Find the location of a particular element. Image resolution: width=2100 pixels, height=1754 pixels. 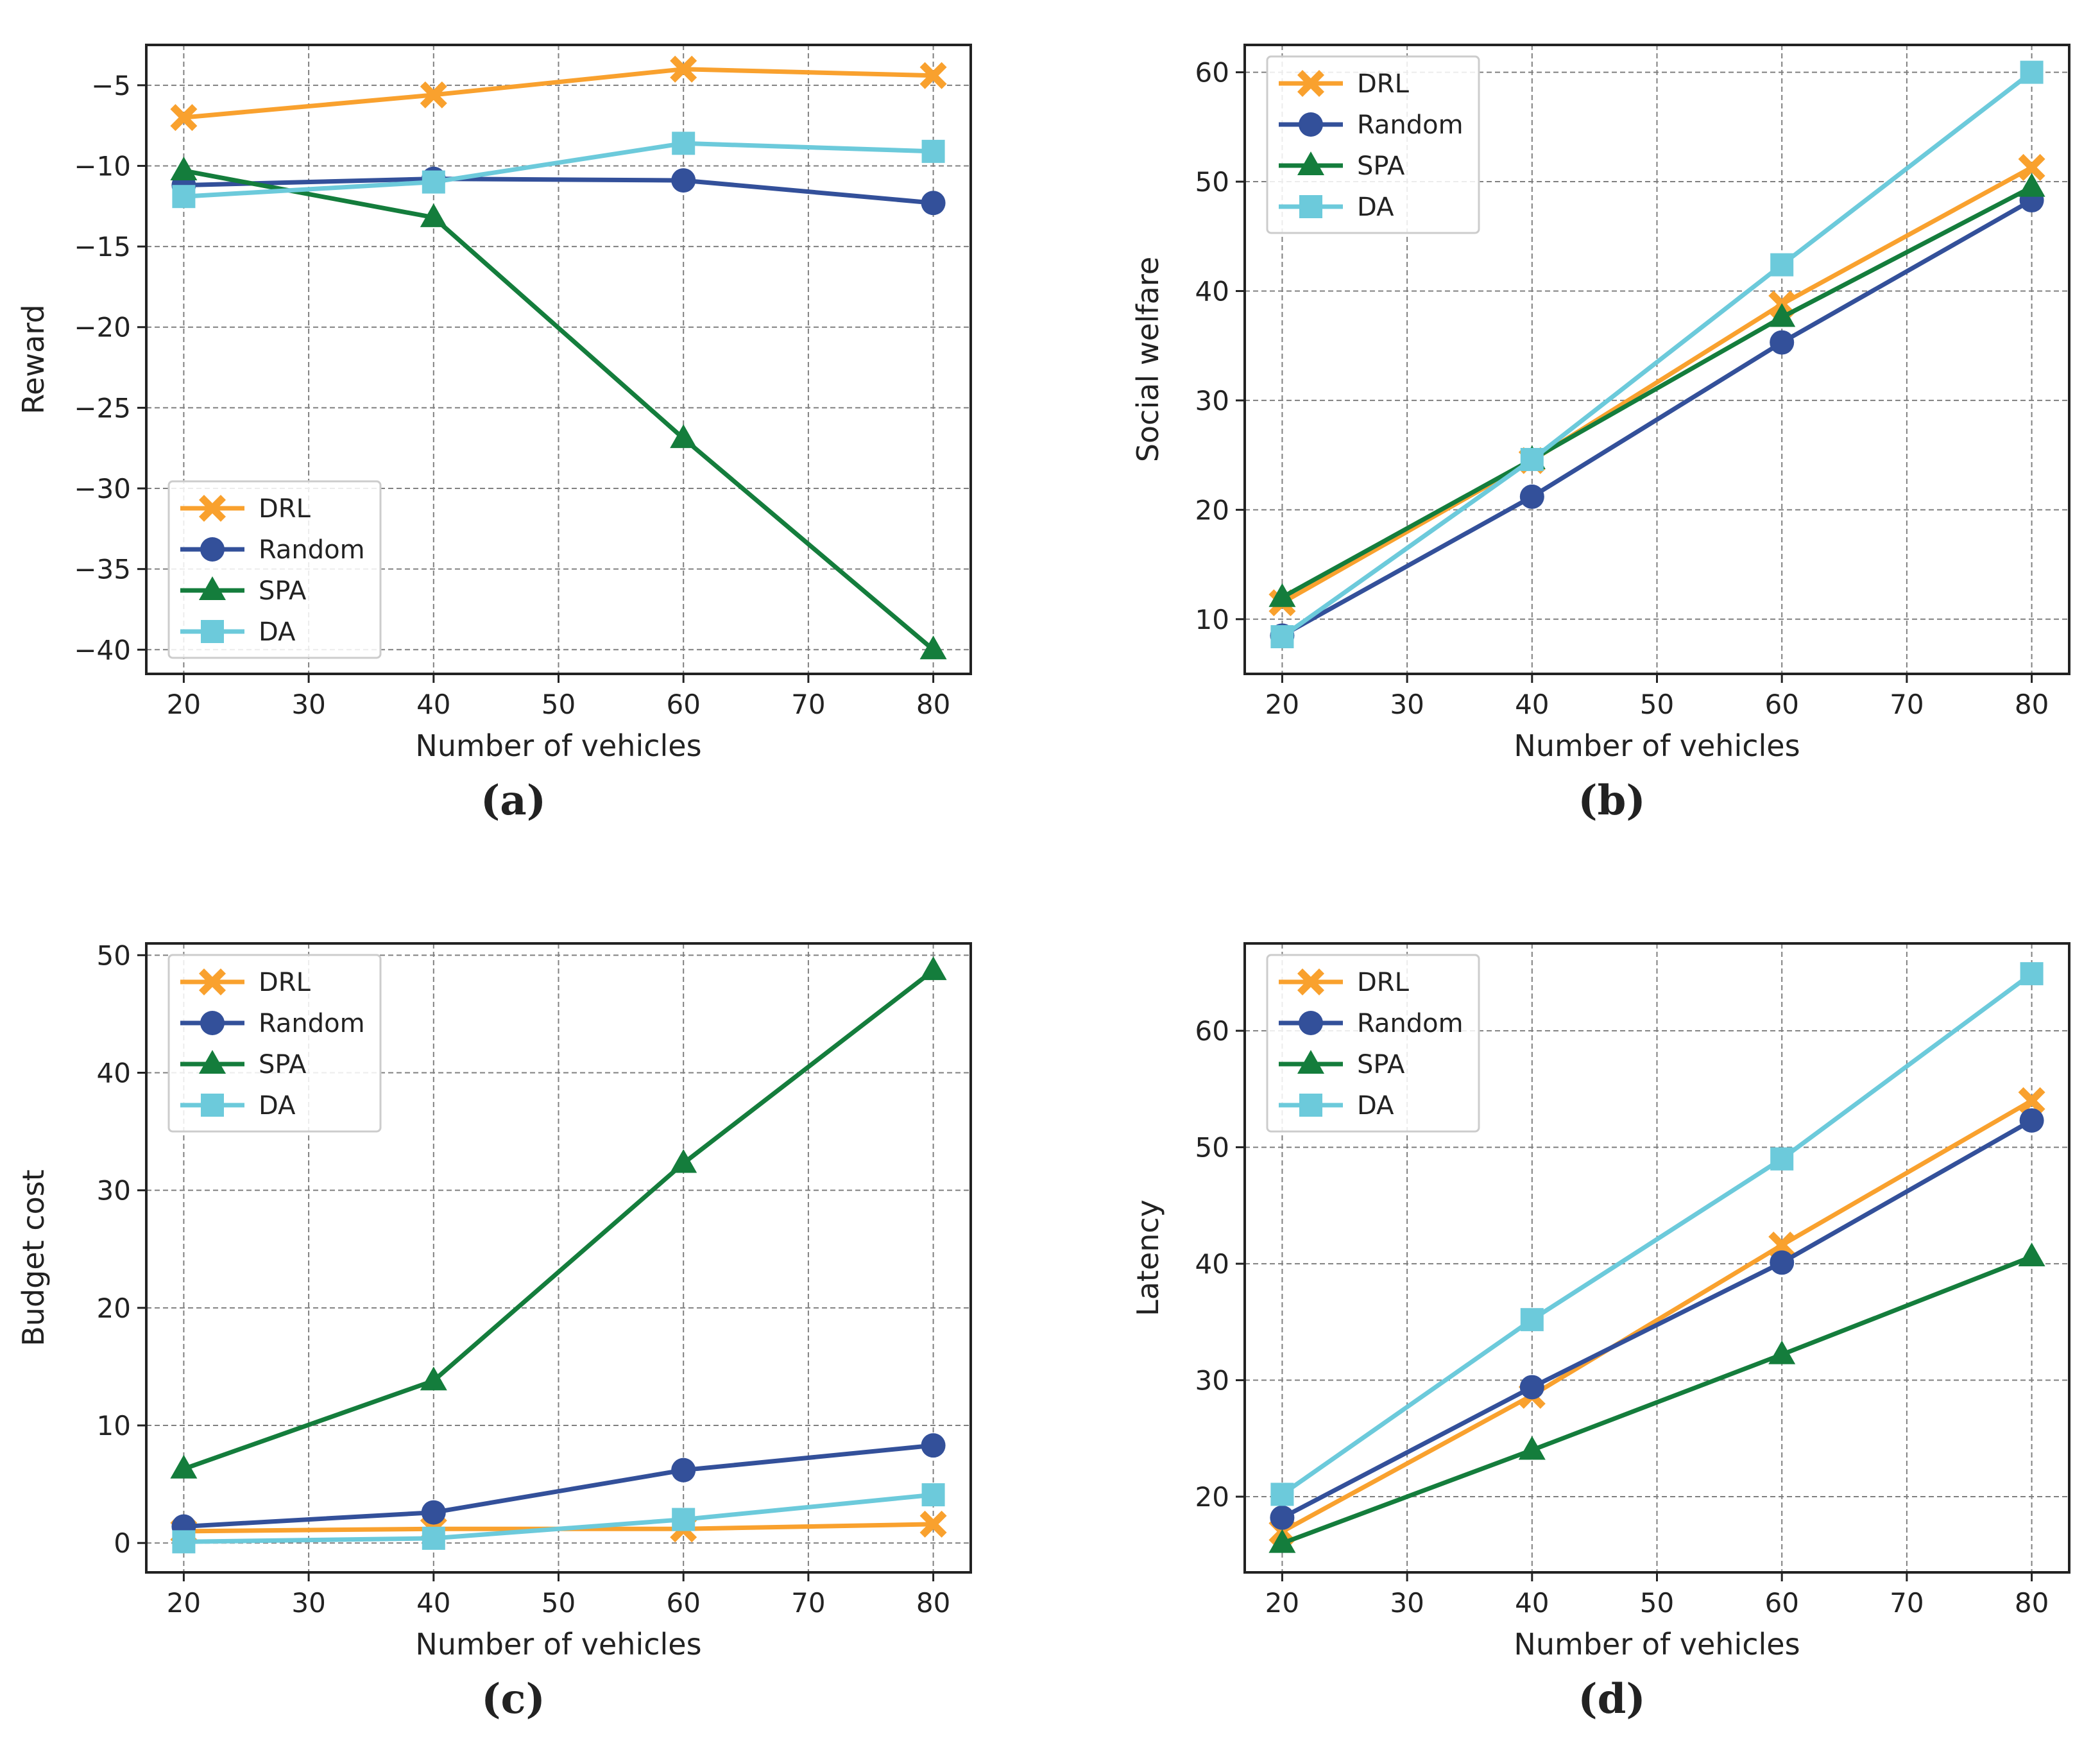

y-tick-label: −25 is located at coordinates (102, 408).